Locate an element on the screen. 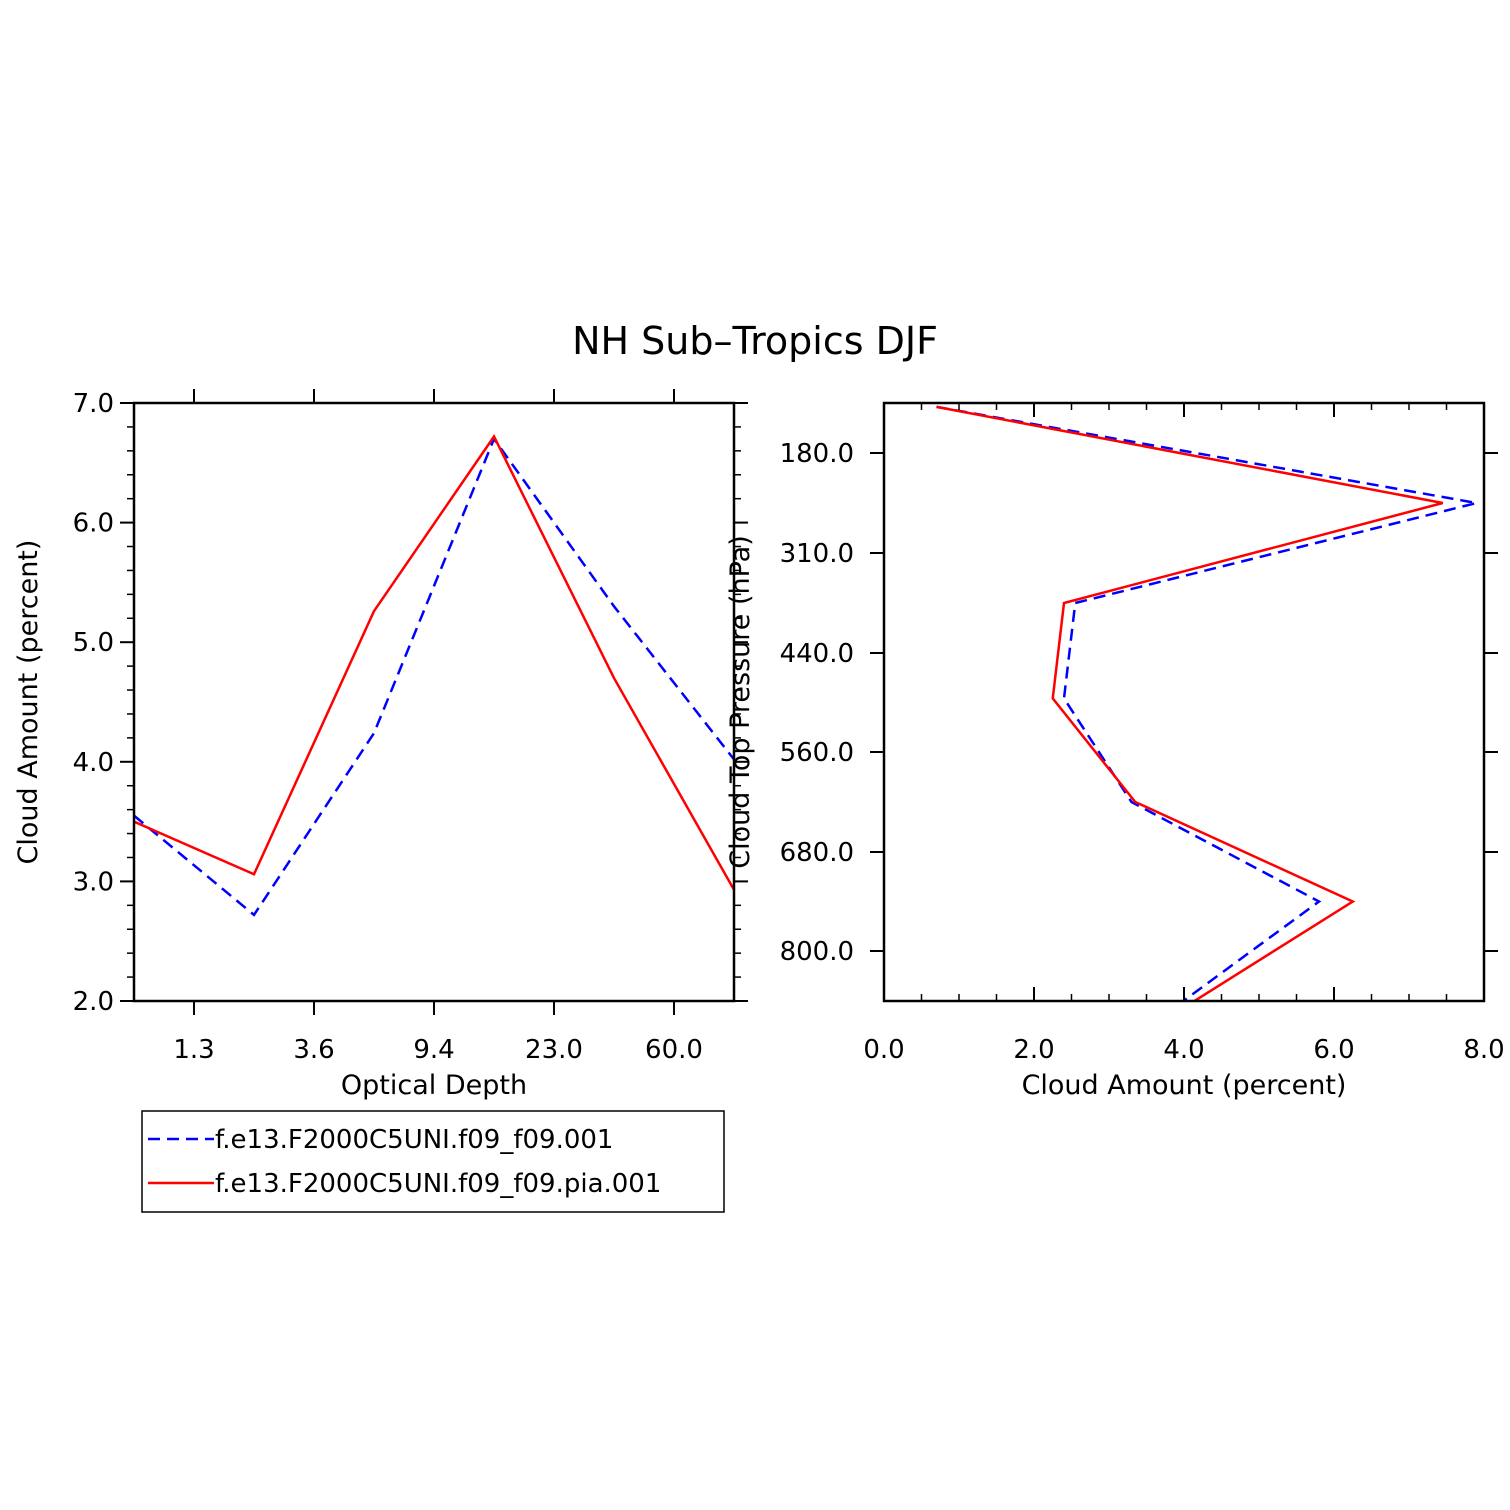 Image resolution: width=1510 pixels, height=1510 pixels. right-y-tick-label: 440.0 is located at coordinates (817, 654).